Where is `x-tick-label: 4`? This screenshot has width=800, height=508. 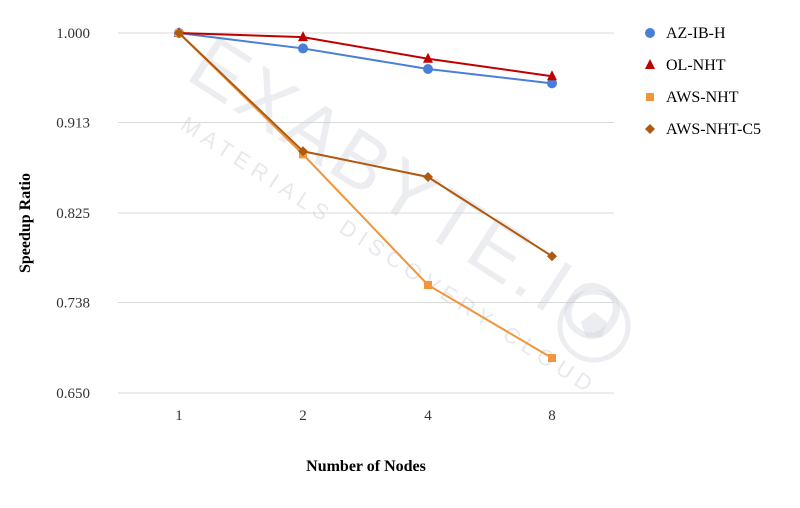 x-tick-label: 4 is located at coordinates (428, 416).